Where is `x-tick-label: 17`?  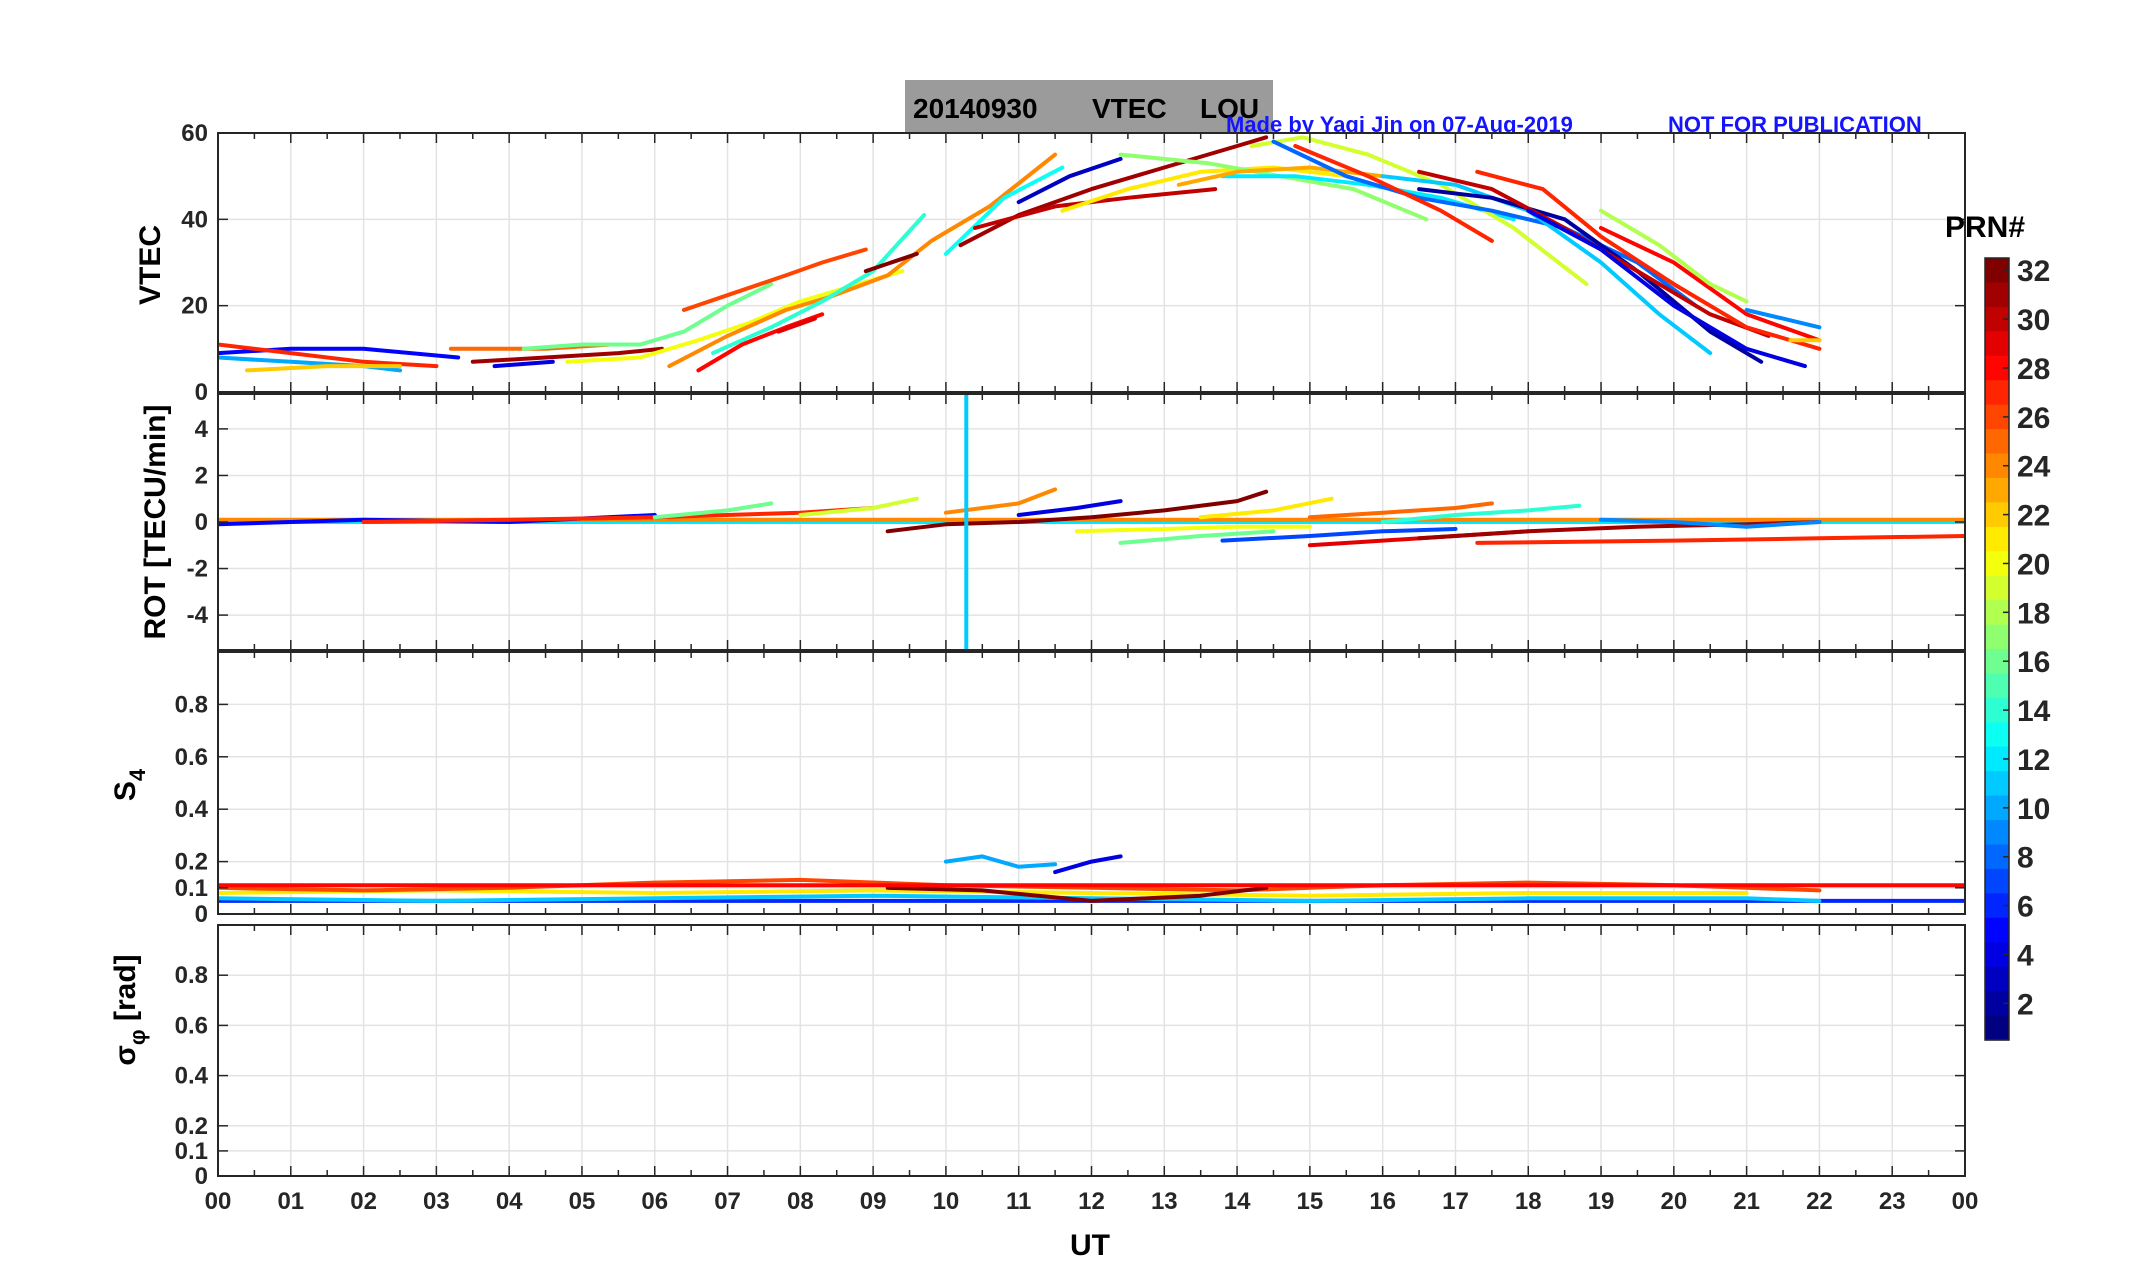
x-tick-label: 17 is located at coordinates (1455, 1201).